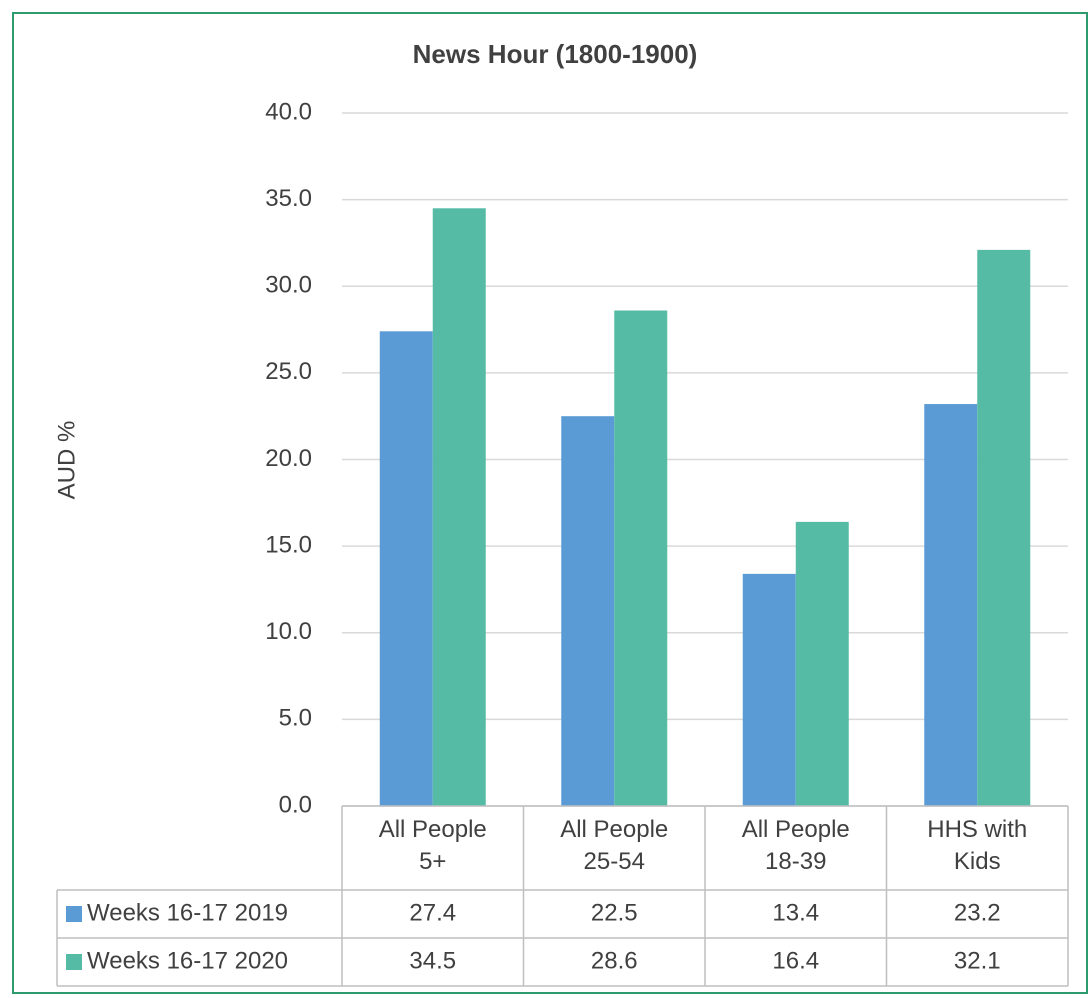 This screenshot has height=998, width=1089. I want to click on table-value: 34.5, so click(432, 960).